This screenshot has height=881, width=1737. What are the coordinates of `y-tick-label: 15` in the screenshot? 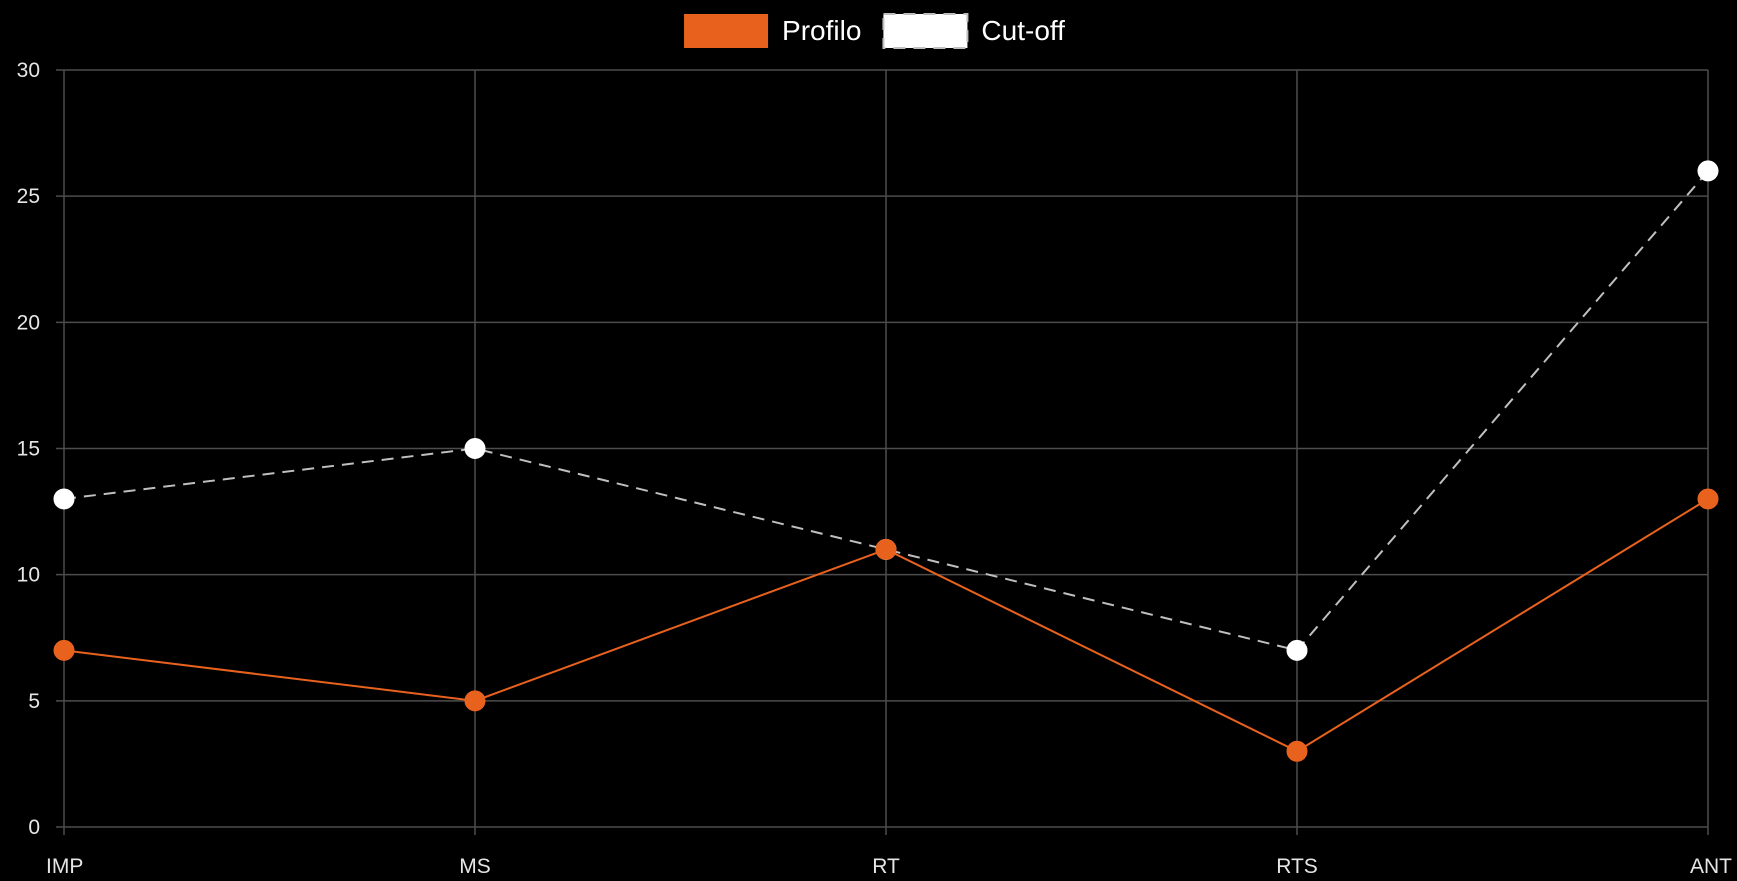 It's located at (28, 449).